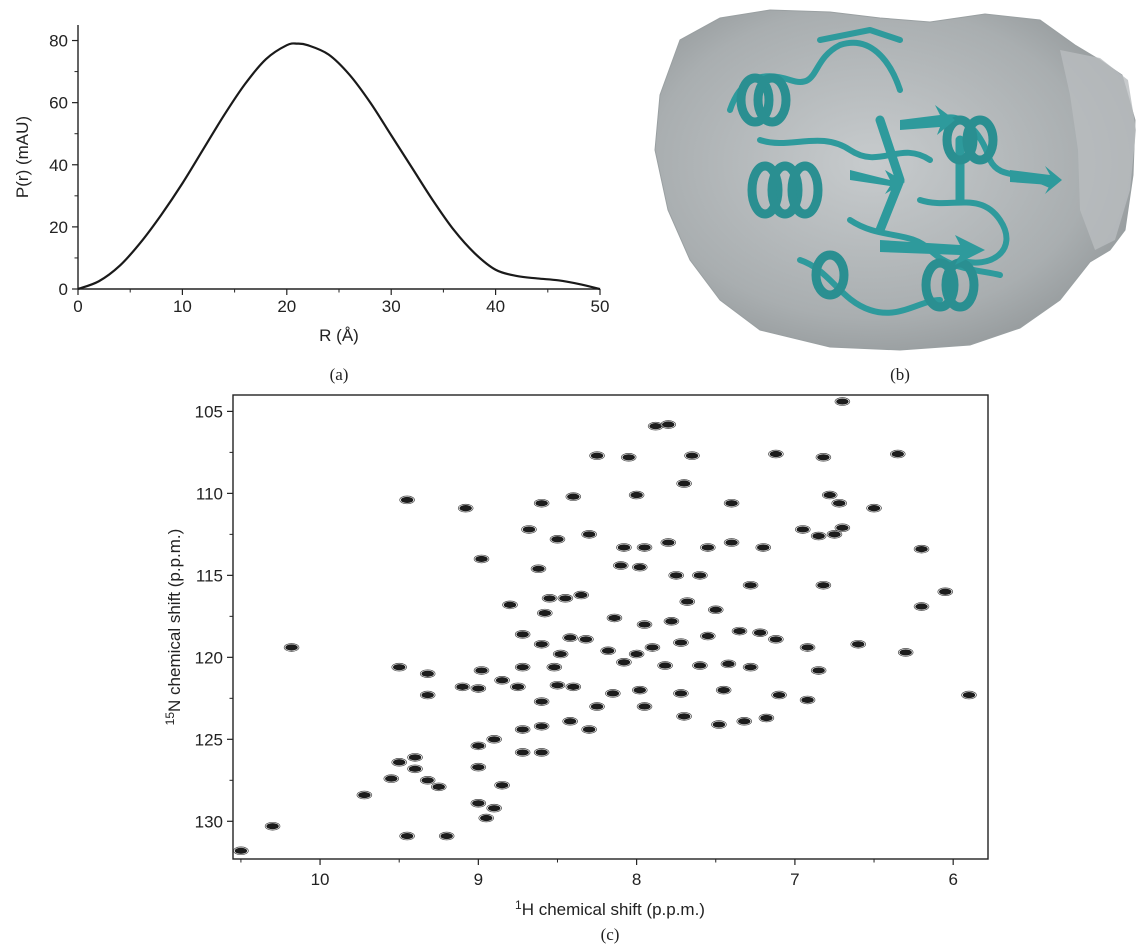 Image resolution: width=1137 pixels, height=948 pixels. Describe the element at coordinates (63, 289) in the screenshot. I see `pr-y-tick-label: 0` at that location.